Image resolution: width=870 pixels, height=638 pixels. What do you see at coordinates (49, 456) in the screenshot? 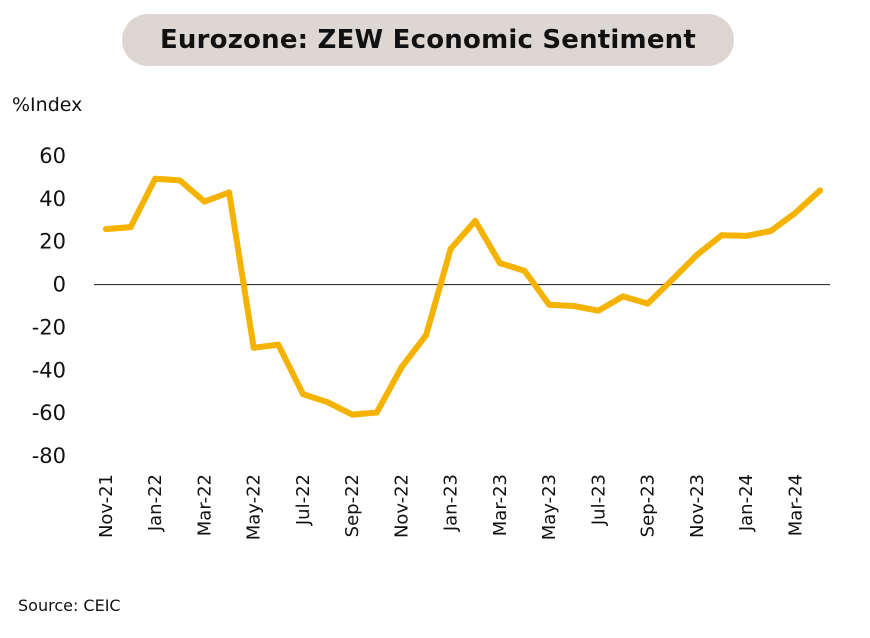
I see `y-tick-label: -80` at bounding box center [49, 456].